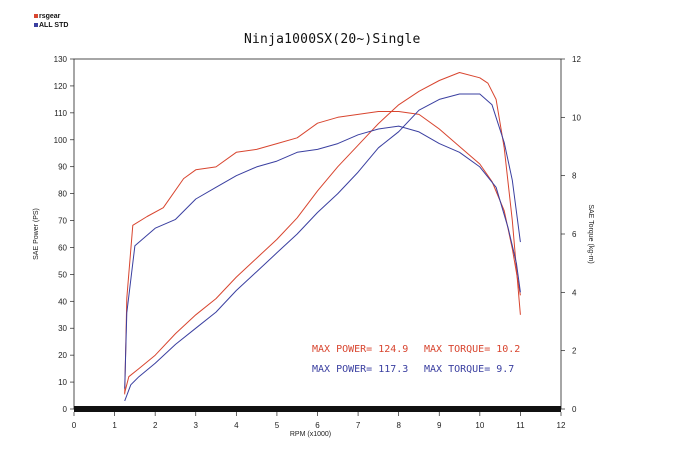  I want to click on x-tick-label: 7, so click(358, 425).